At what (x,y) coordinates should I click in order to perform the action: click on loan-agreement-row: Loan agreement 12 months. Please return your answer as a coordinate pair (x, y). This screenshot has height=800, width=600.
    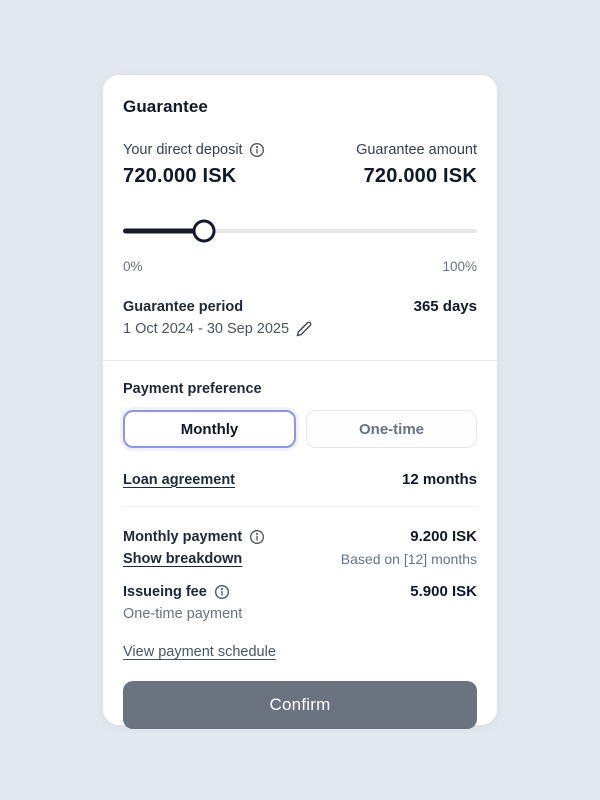
    Looking at the image, I should click on (300, 479).